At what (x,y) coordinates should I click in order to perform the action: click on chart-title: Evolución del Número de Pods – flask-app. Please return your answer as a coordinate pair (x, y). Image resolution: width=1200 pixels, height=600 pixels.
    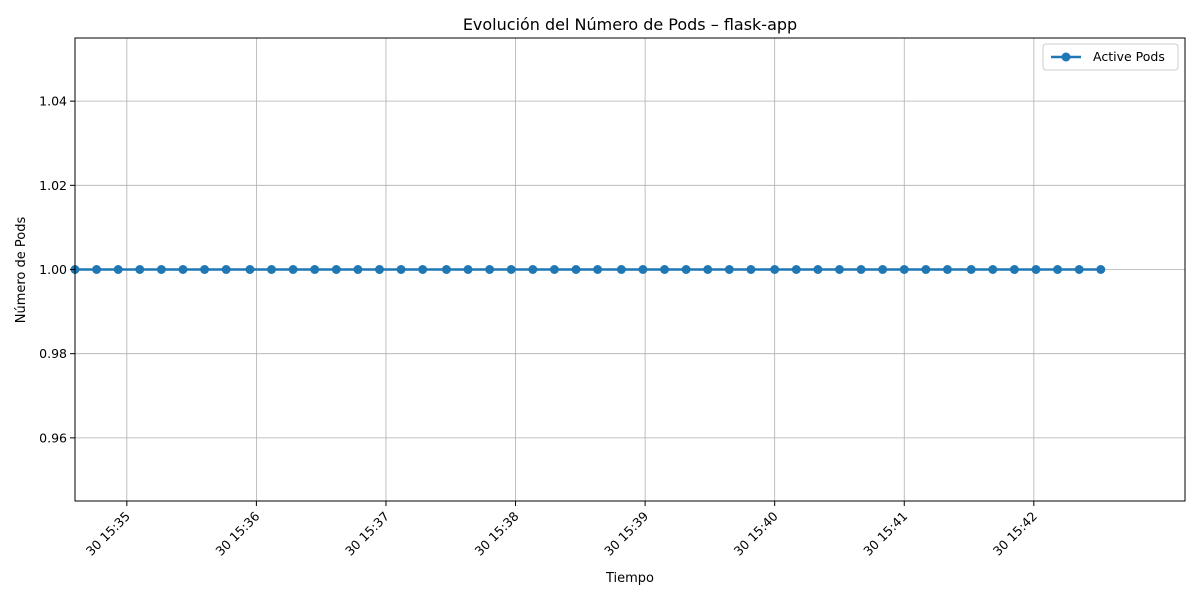
    Looking at the image, I should click on (630, 24).